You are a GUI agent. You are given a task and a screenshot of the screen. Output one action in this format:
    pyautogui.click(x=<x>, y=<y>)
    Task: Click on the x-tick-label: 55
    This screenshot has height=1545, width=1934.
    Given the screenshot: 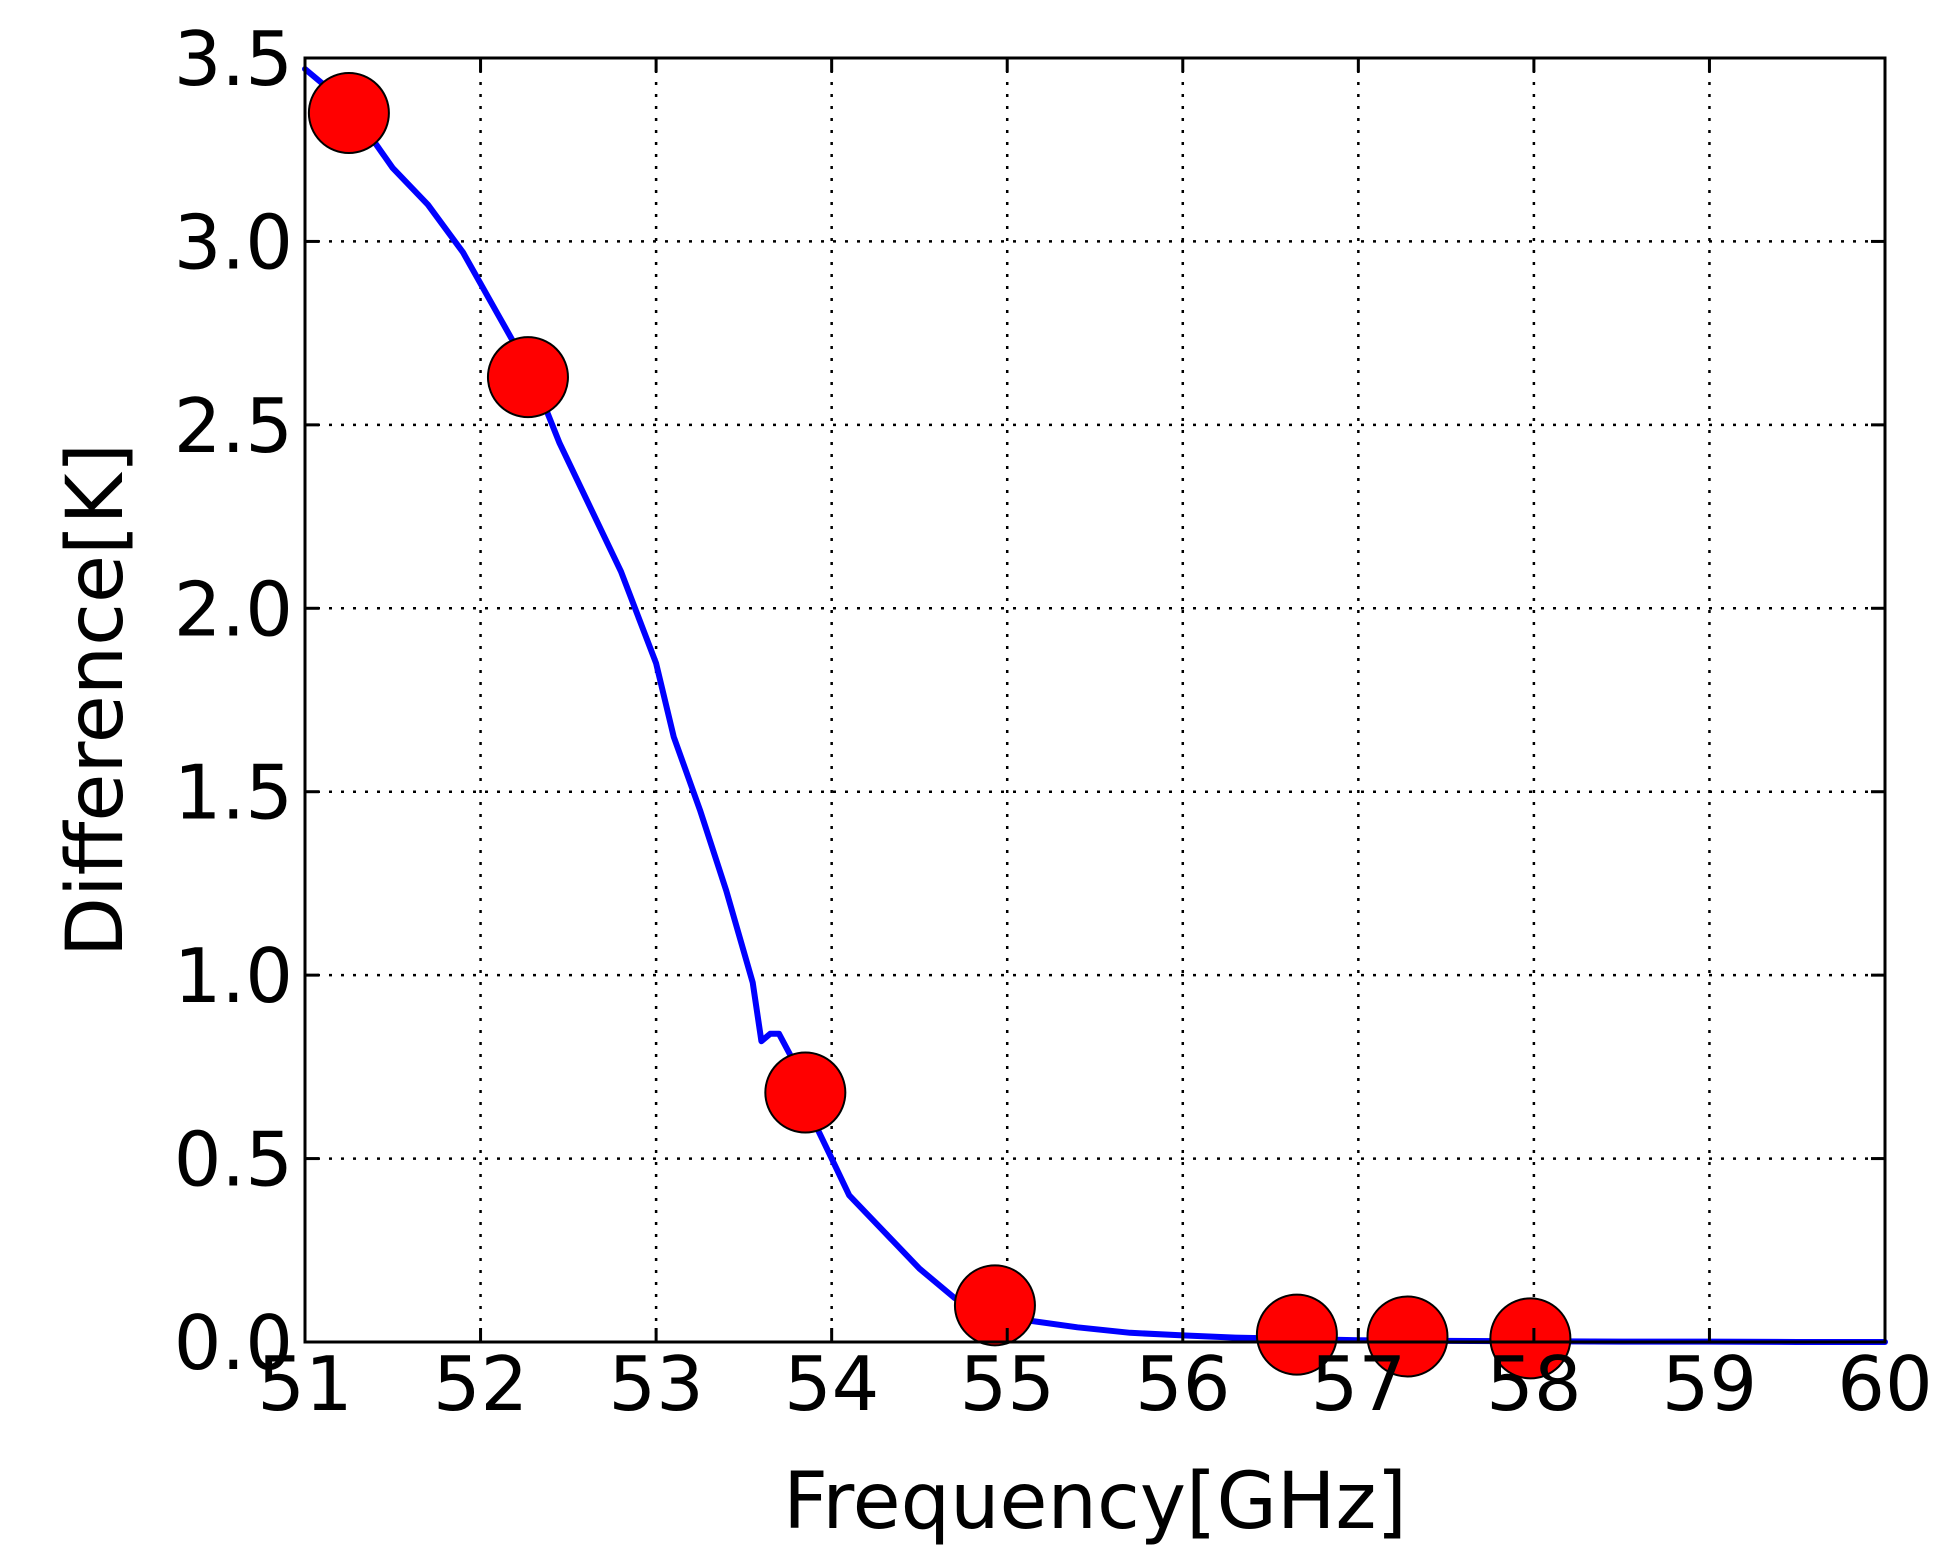 What is the action you would take?
    pyautogui.click(x=1007, y=1384)
    